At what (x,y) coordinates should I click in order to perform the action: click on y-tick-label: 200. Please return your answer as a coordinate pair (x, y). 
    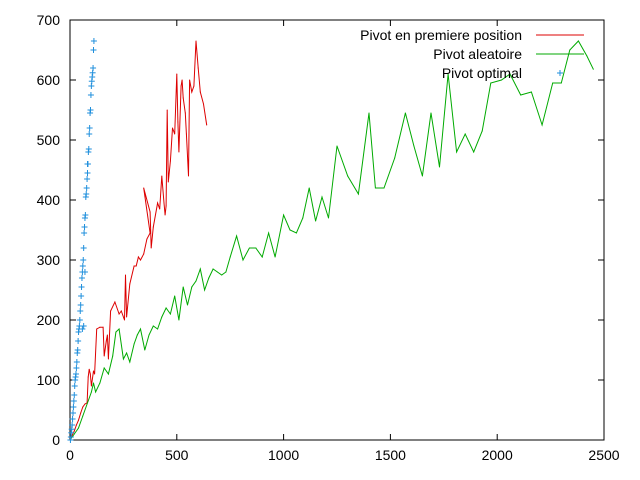
    Looking at the image, I should click on (49, 320).